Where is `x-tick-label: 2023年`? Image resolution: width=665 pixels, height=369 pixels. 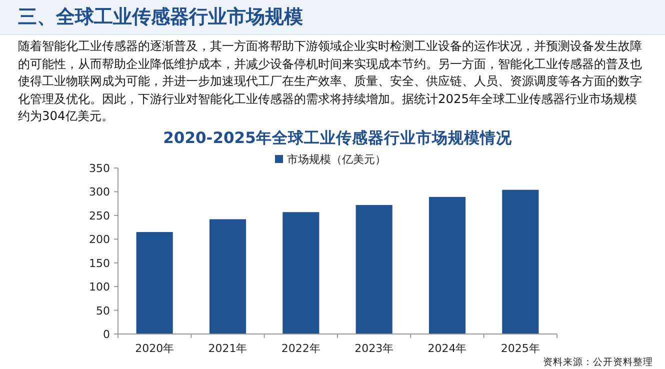
x-tick-label: 2023年 is located at coordinates (374, 348).